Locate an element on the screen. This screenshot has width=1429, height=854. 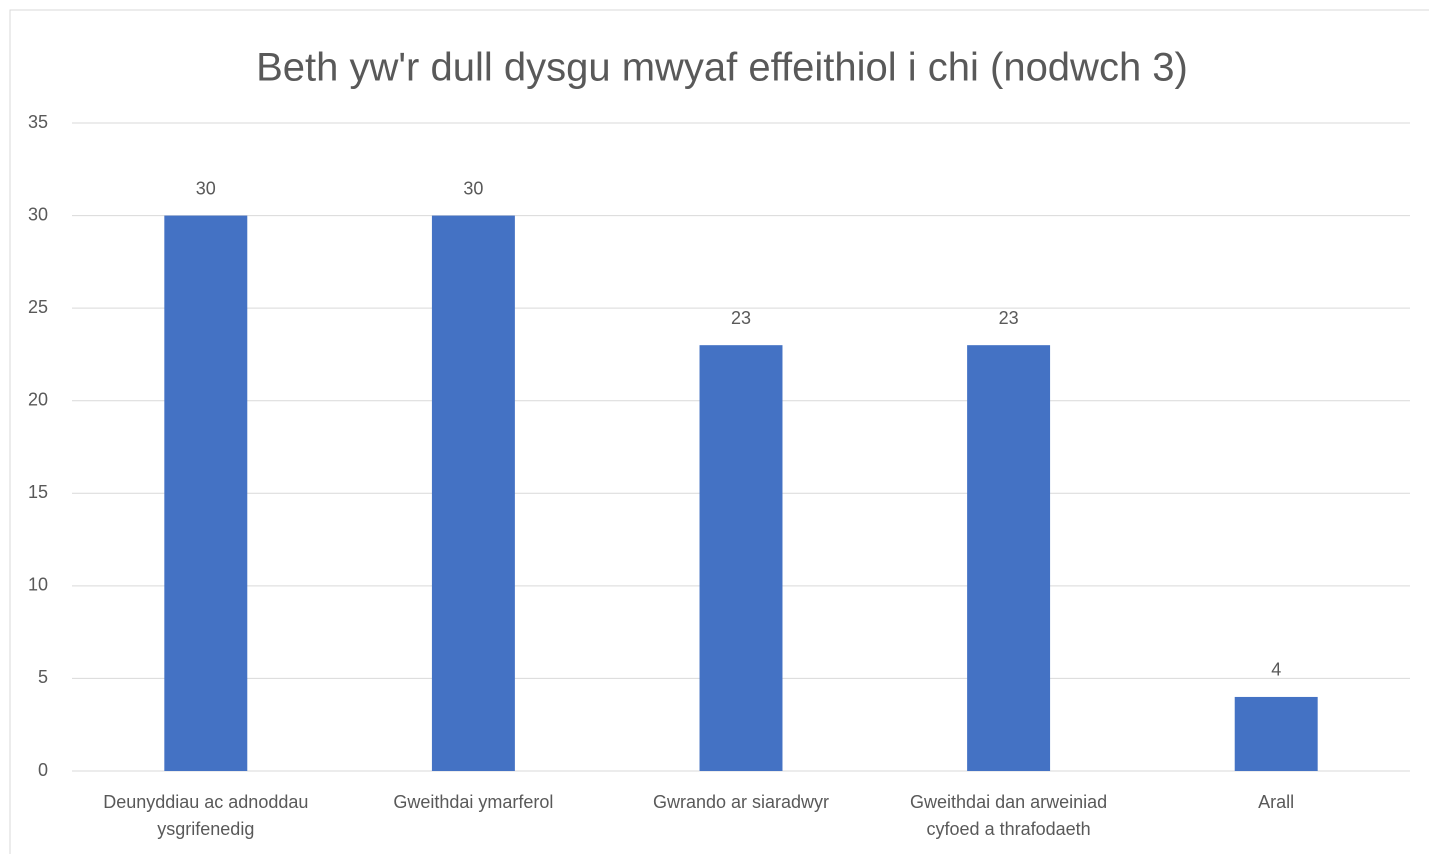
x-tick-label: Arall is located at coordinates (1276, 802).